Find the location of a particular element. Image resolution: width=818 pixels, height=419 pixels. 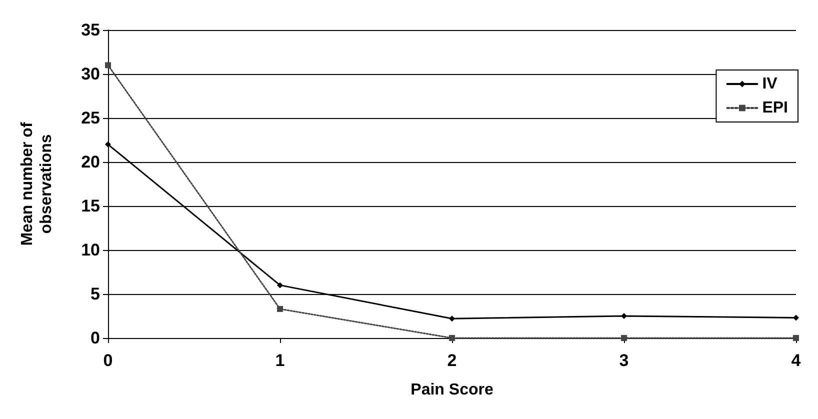

legend-label: IV is located at coordinates (770, 84).